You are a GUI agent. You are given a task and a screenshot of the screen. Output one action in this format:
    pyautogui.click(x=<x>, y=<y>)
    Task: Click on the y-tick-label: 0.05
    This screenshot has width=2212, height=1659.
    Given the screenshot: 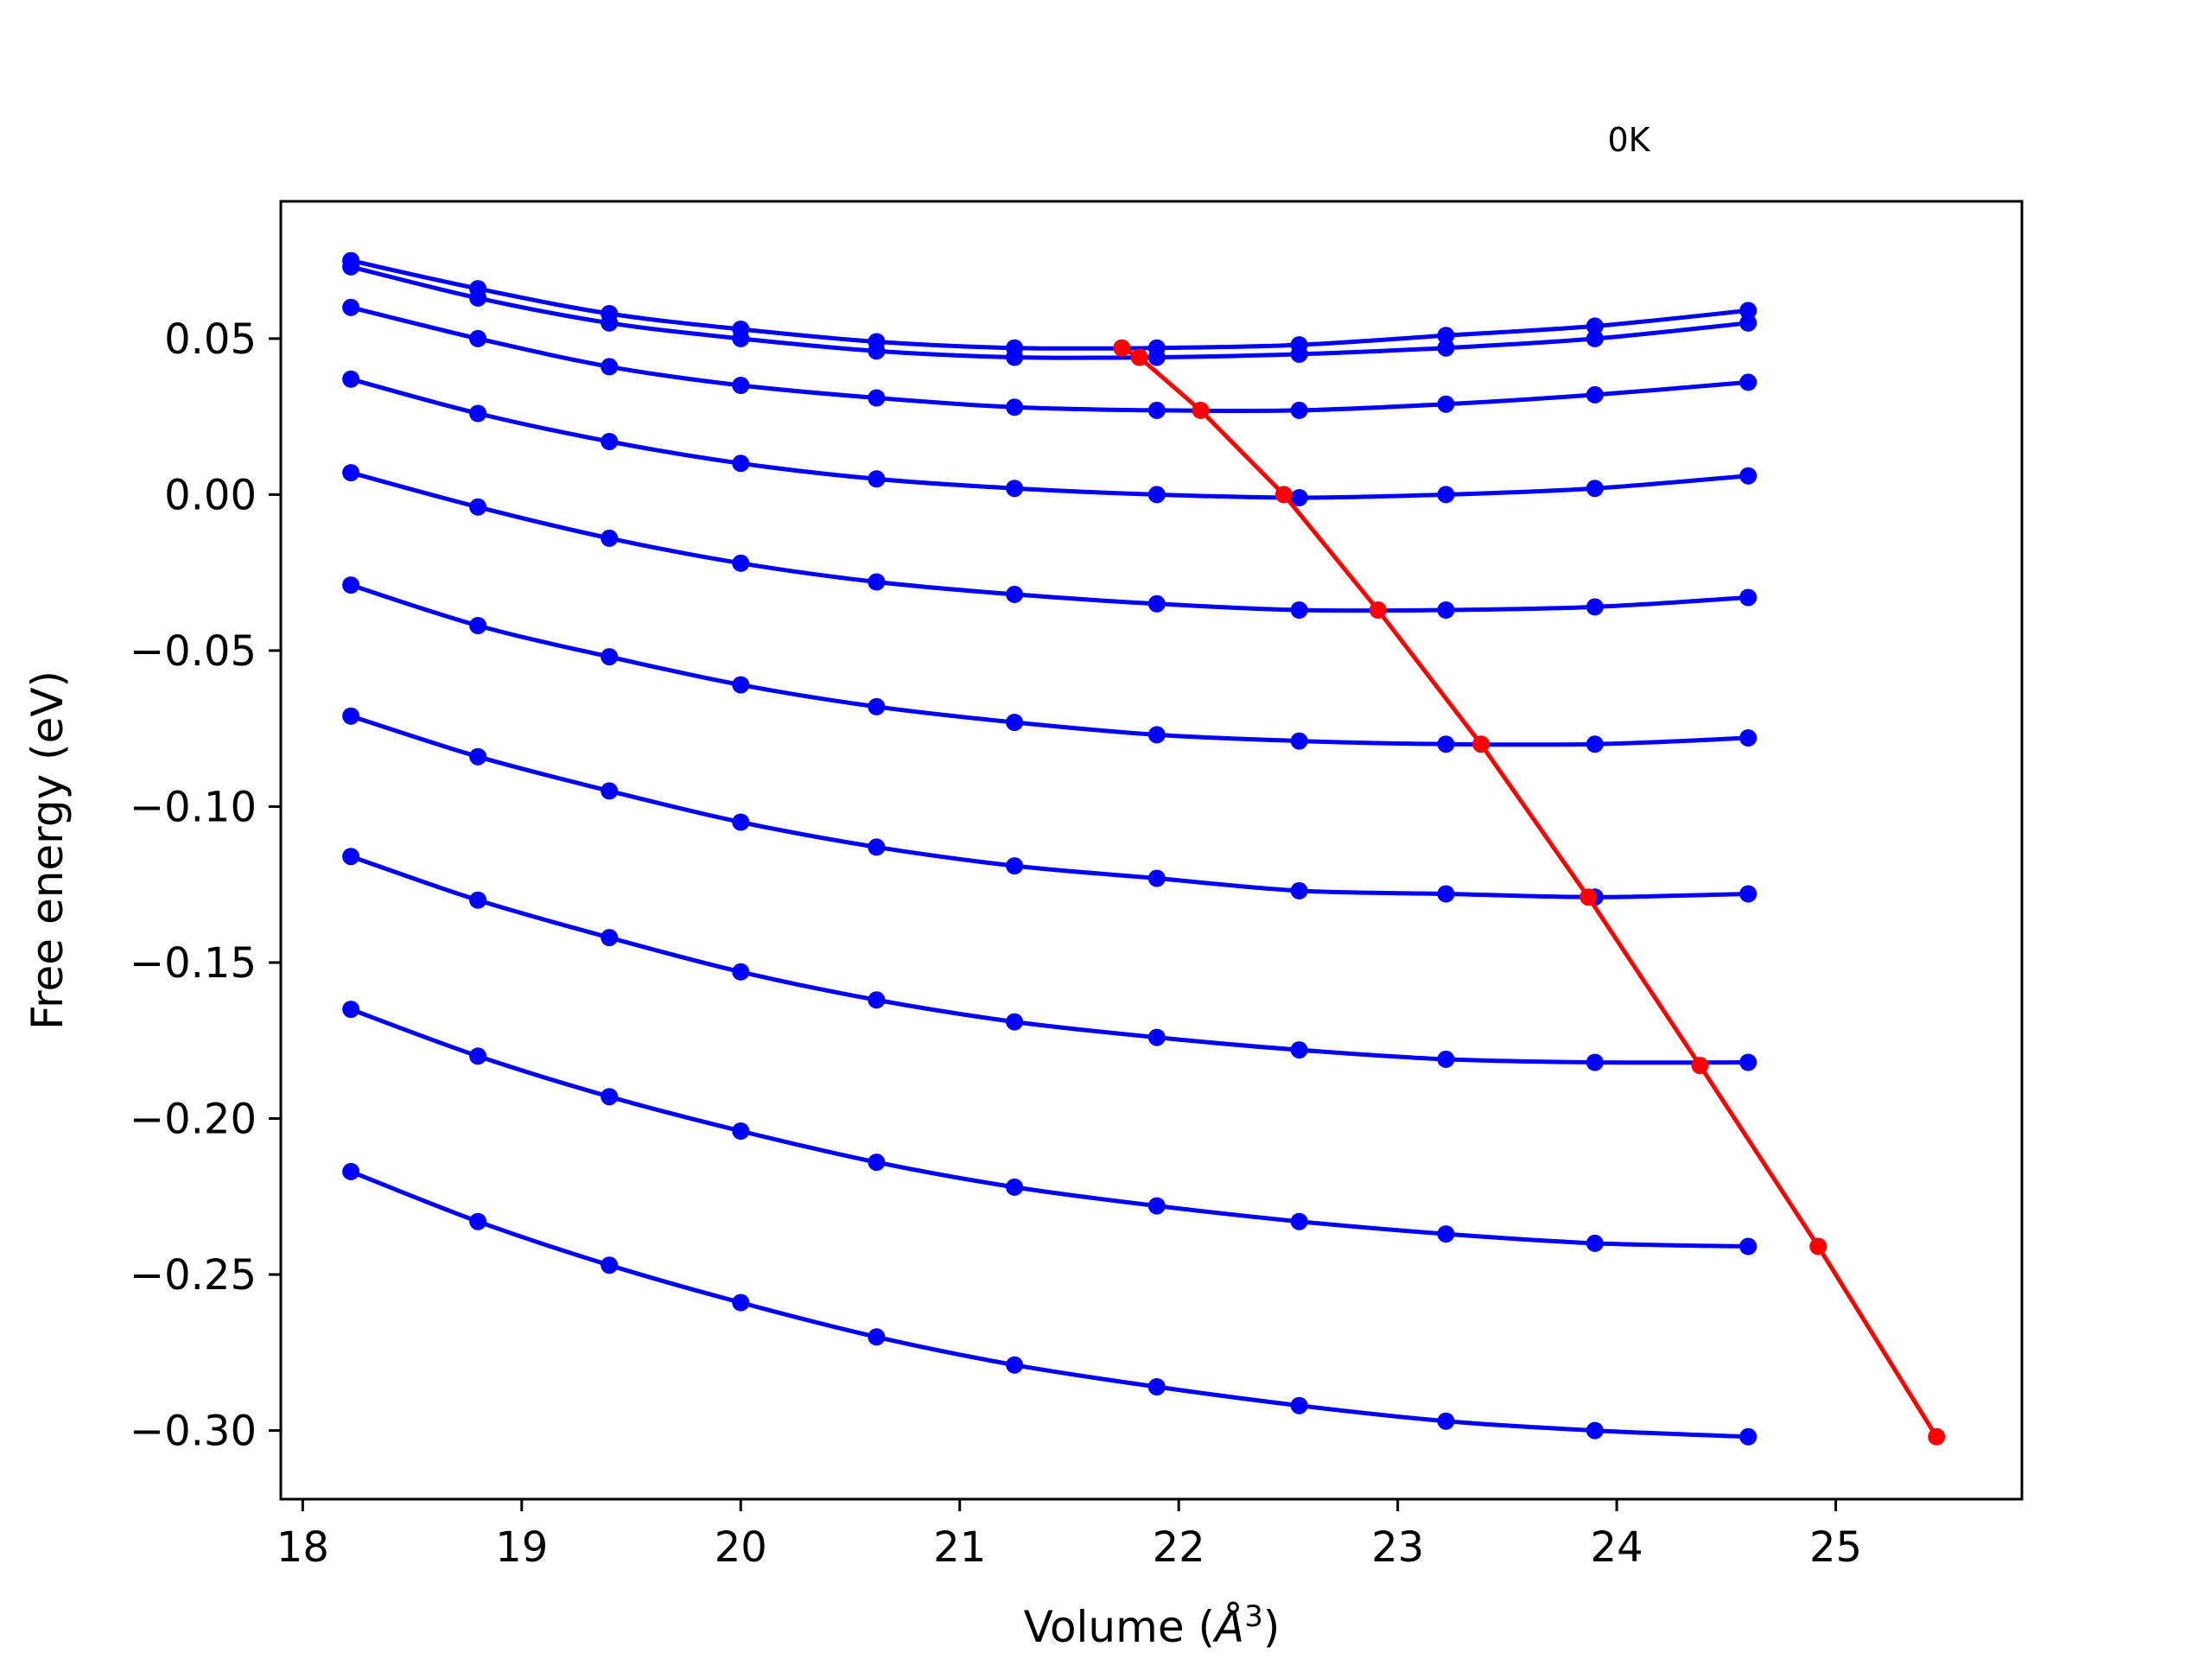 What is the action you would take?
    pyautogui.click(x=210, y=339)
    